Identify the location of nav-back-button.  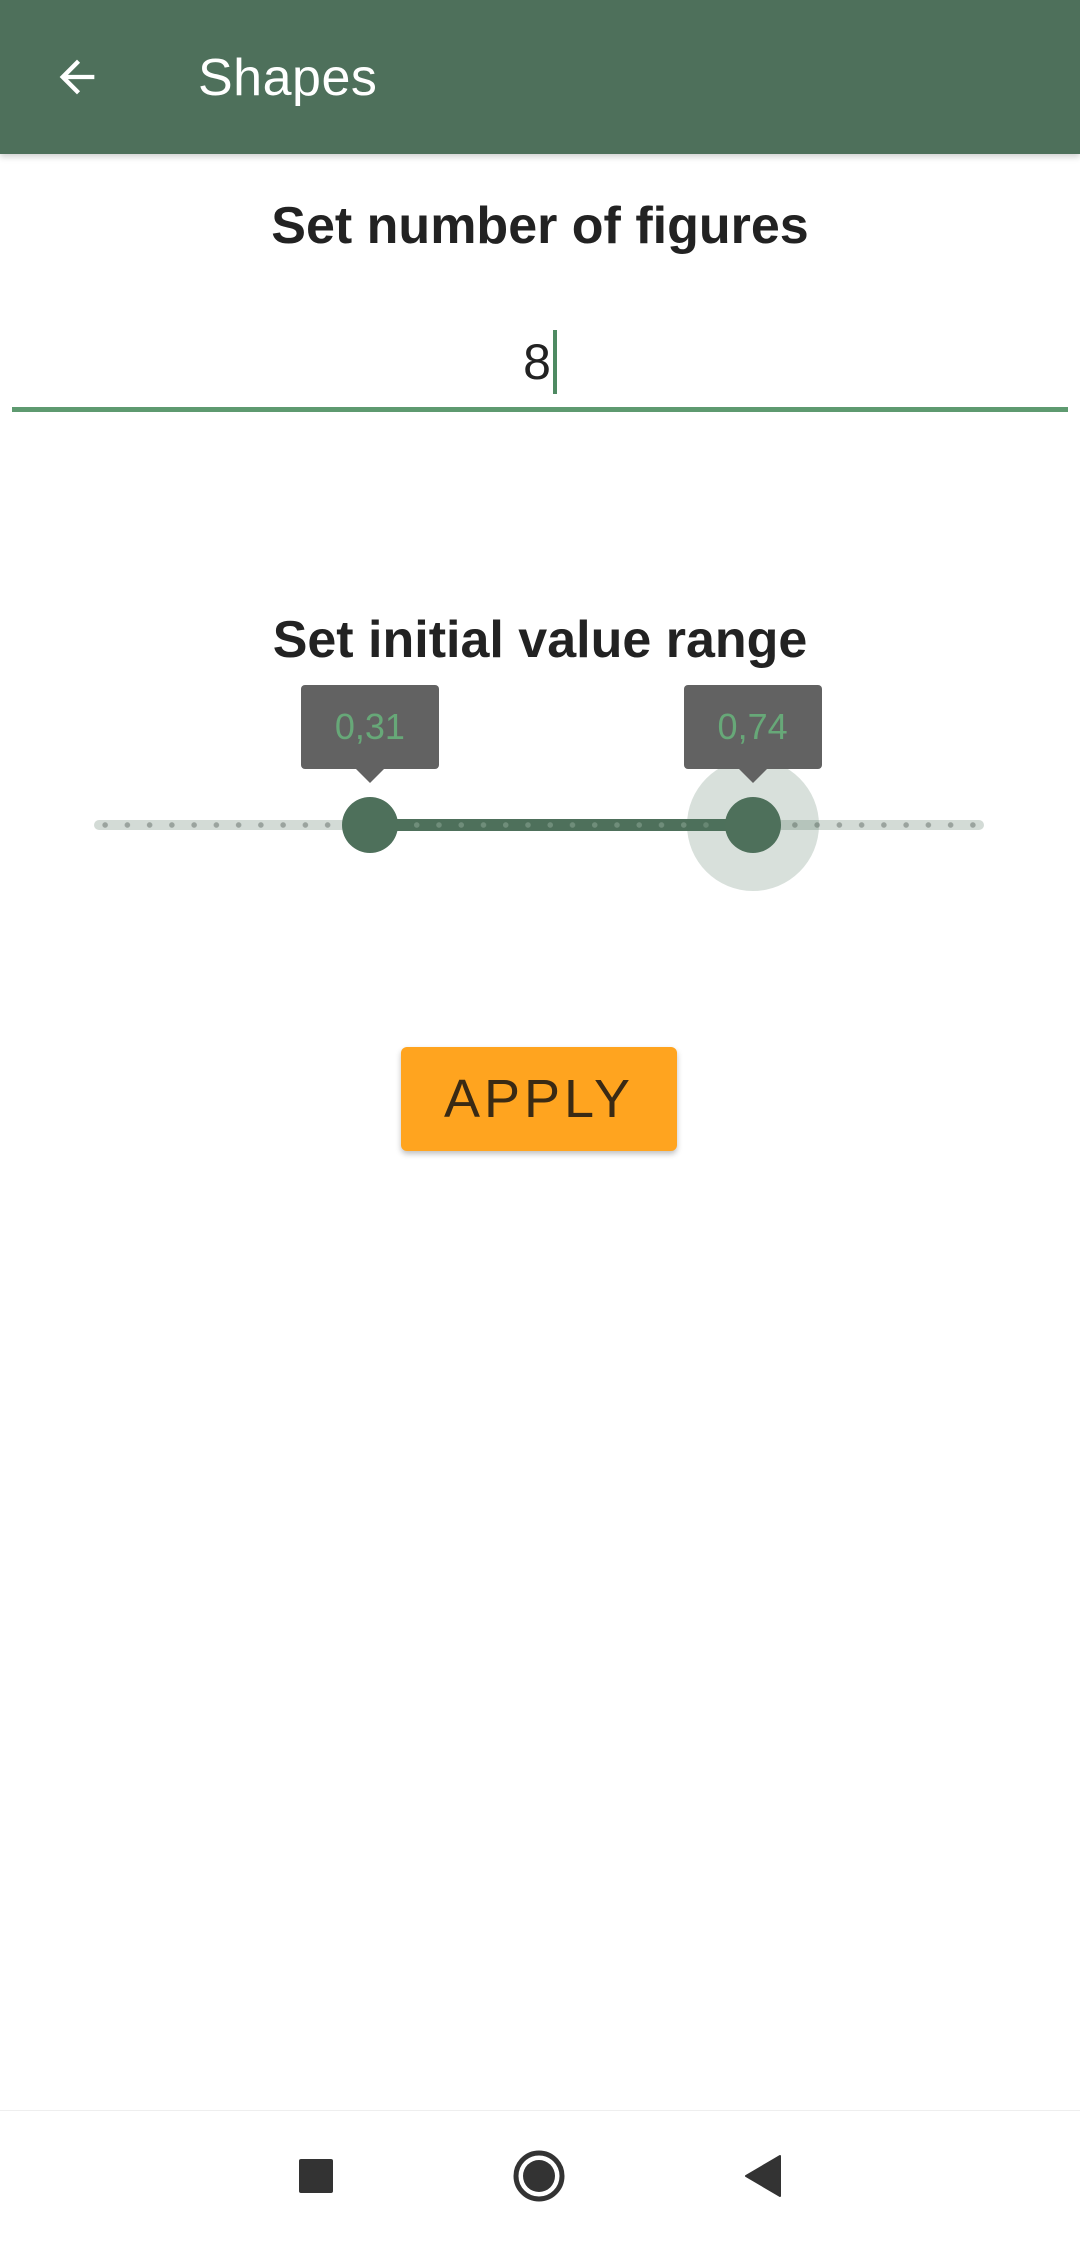
(762, 2176).